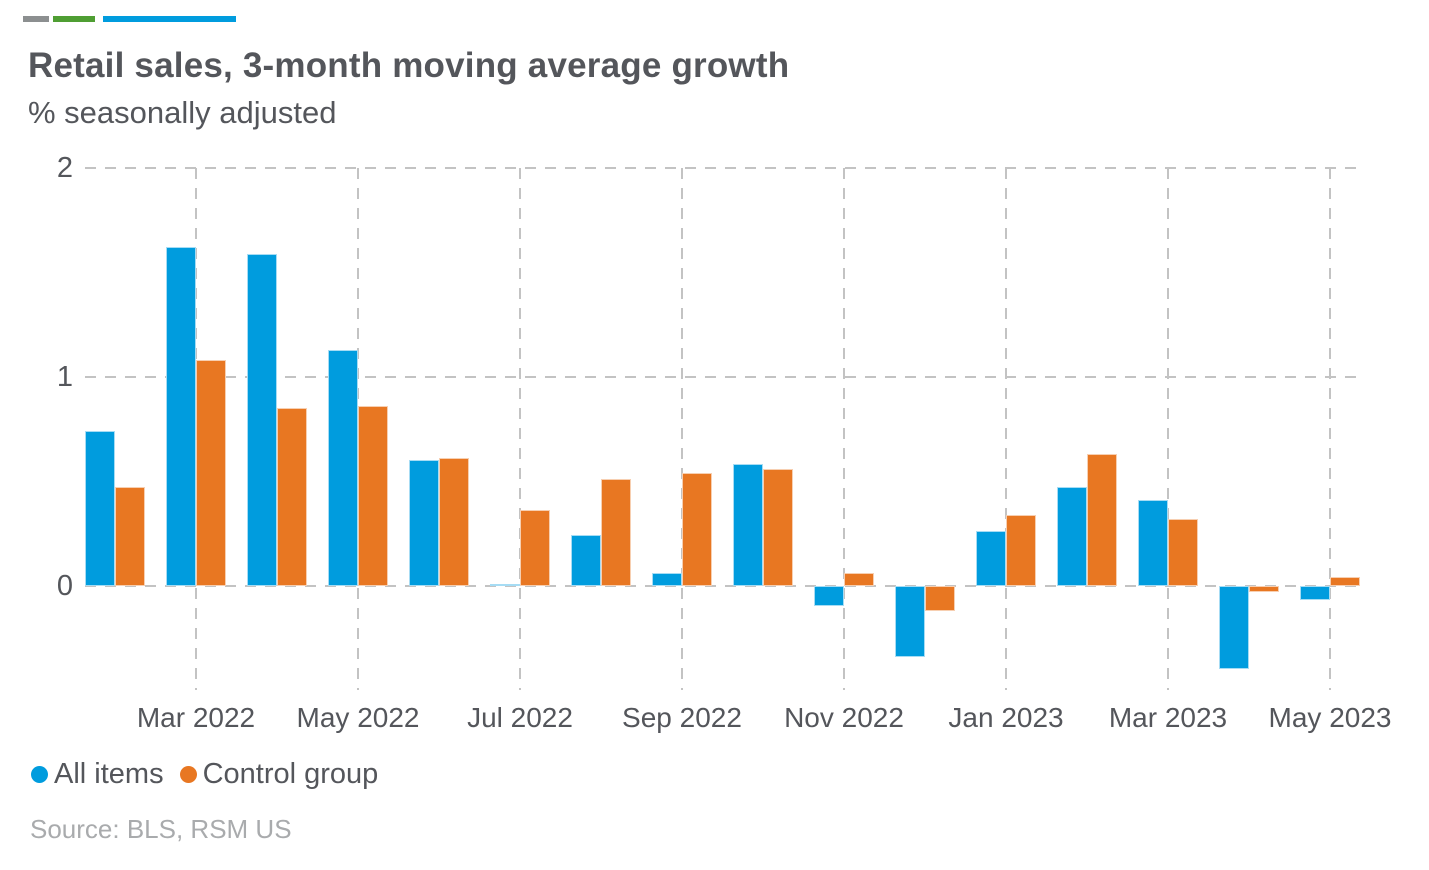 This screenshot has width=1429, height=870. I want to click on bar-all-items-jun-2022, so click(424, 523).